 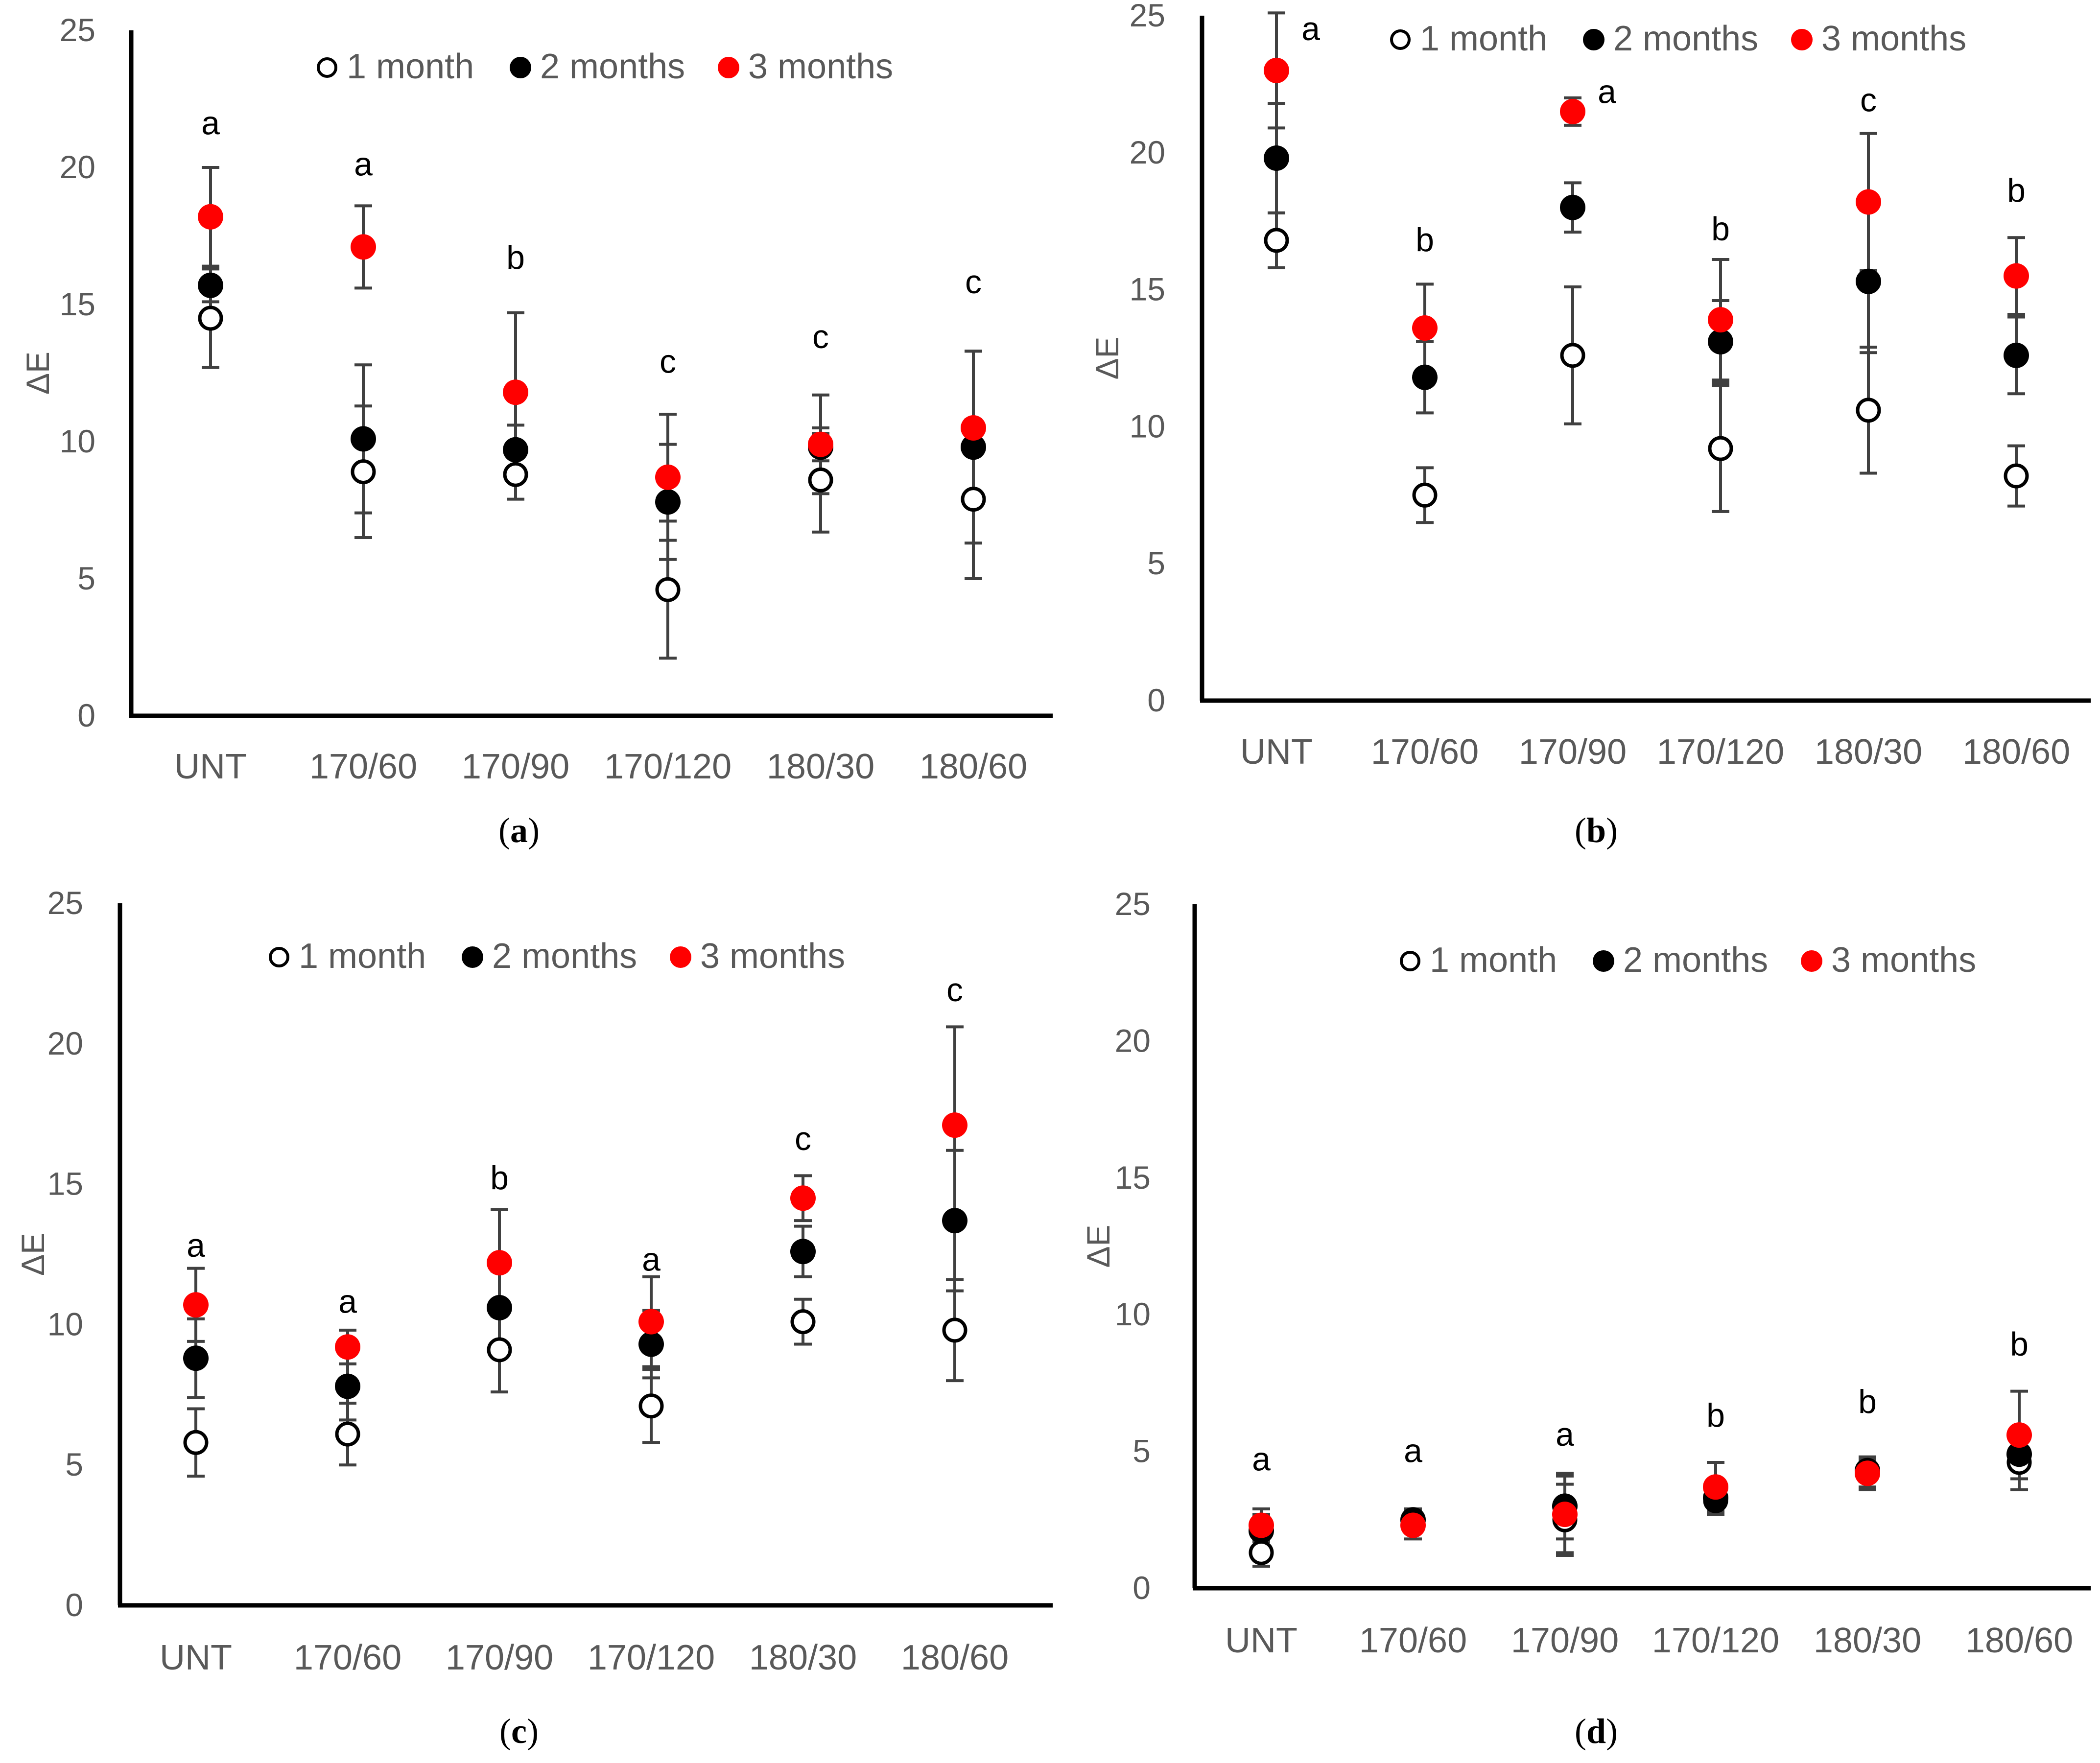 I want to click on x-category-label: 170/60, so click(x=1425, y=752).